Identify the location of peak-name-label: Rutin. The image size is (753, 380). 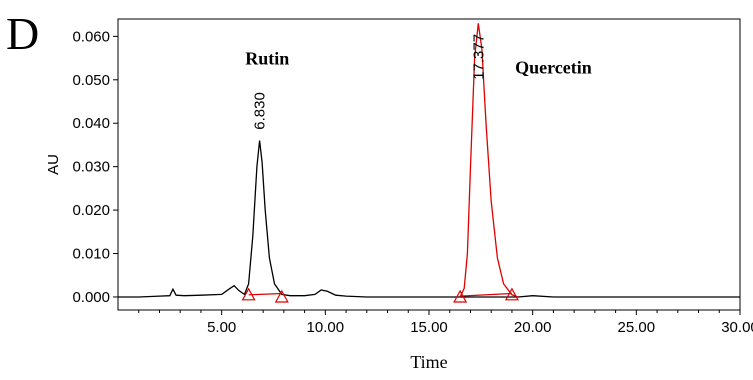
(267, 59).